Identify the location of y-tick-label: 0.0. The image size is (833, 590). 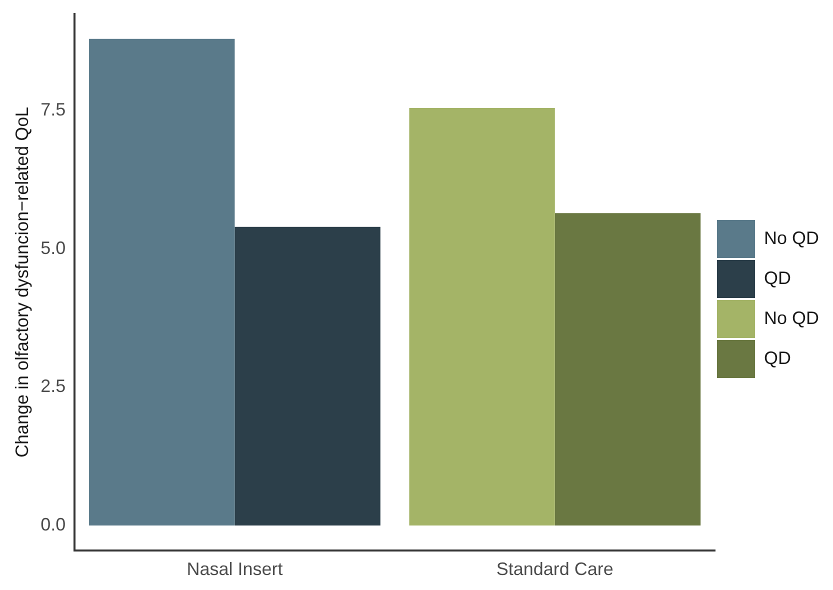
(53, 524).